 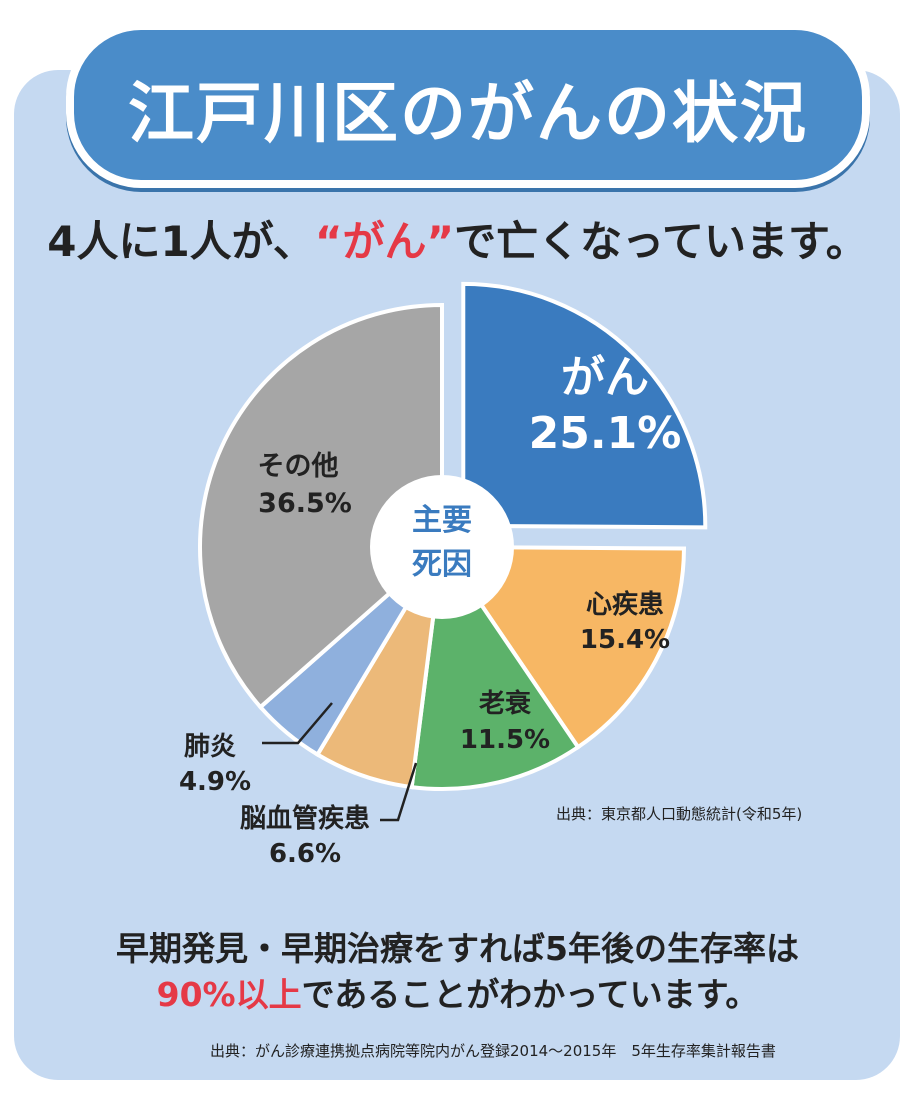 I want to click on title-banner: 江戸川区のがんの状況, so click(x=468, y=105).